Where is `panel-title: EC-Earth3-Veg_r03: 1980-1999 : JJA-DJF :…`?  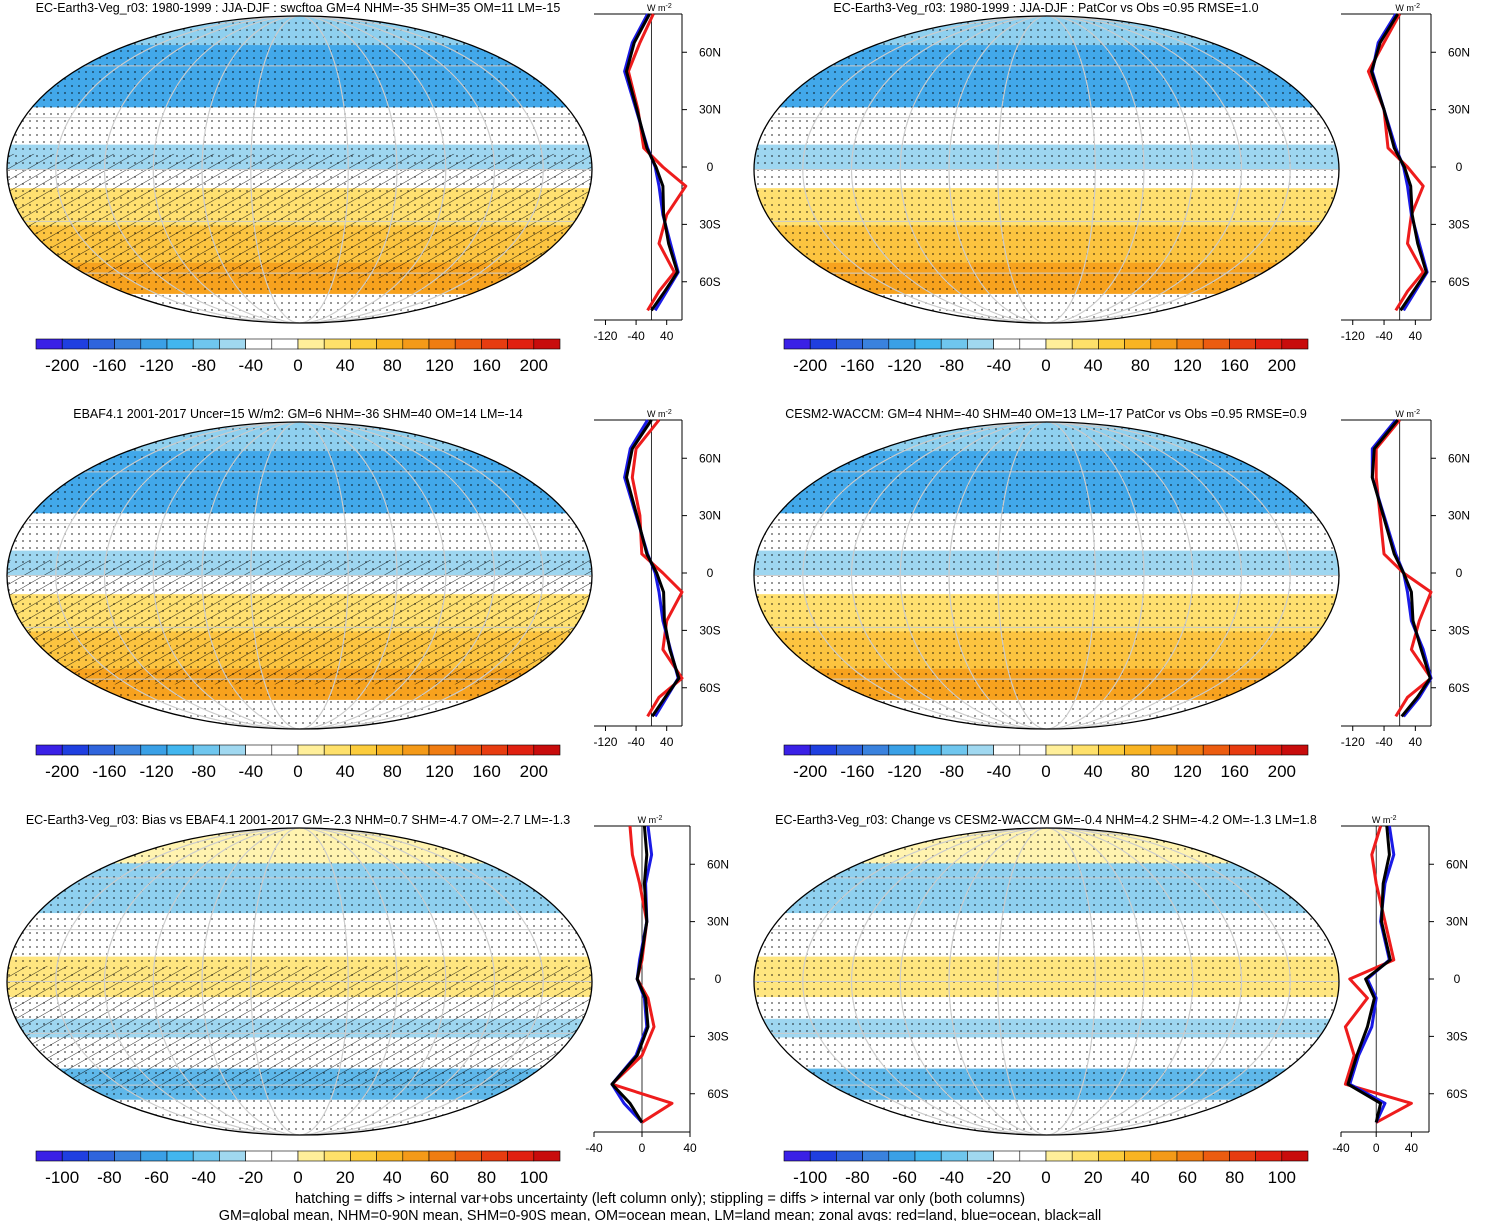 panel-title: EC-Earth3-Veg_r03: 1980-1999 : JJA-DJF :… is located at coordinates (298, 8).